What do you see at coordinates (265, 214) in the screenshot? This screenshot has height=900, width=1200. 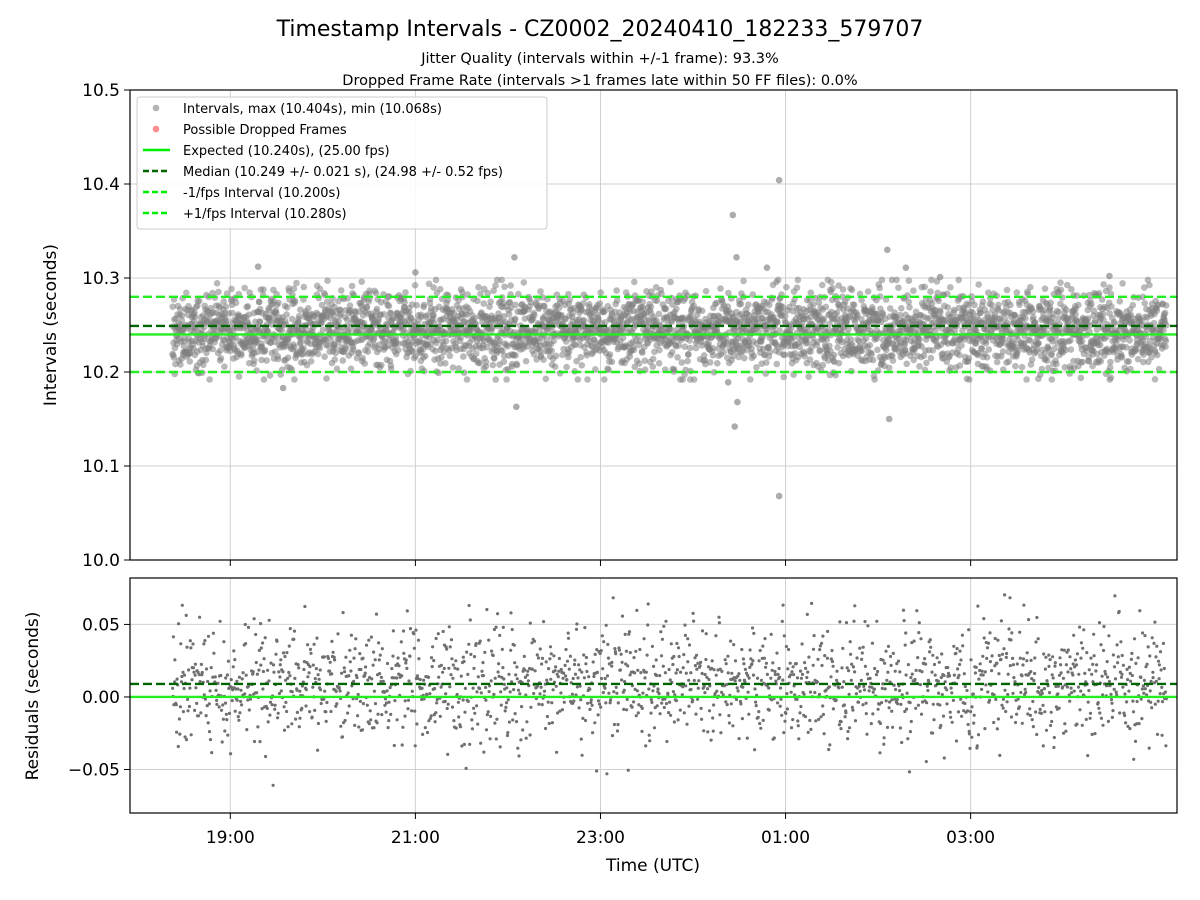 I see `legend-label: +1/fps Interval (10.280s)` at bounding box center [265, 214].